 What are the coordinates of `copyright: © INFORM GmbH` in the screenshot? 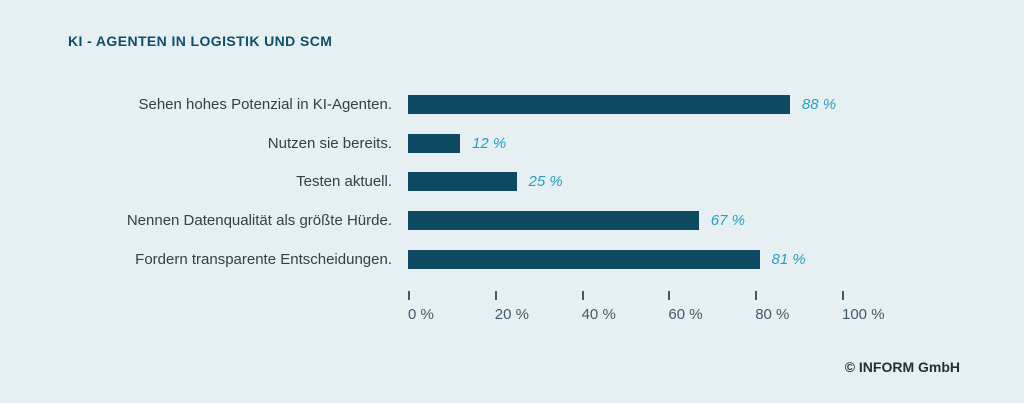 It's located at (902, 367).